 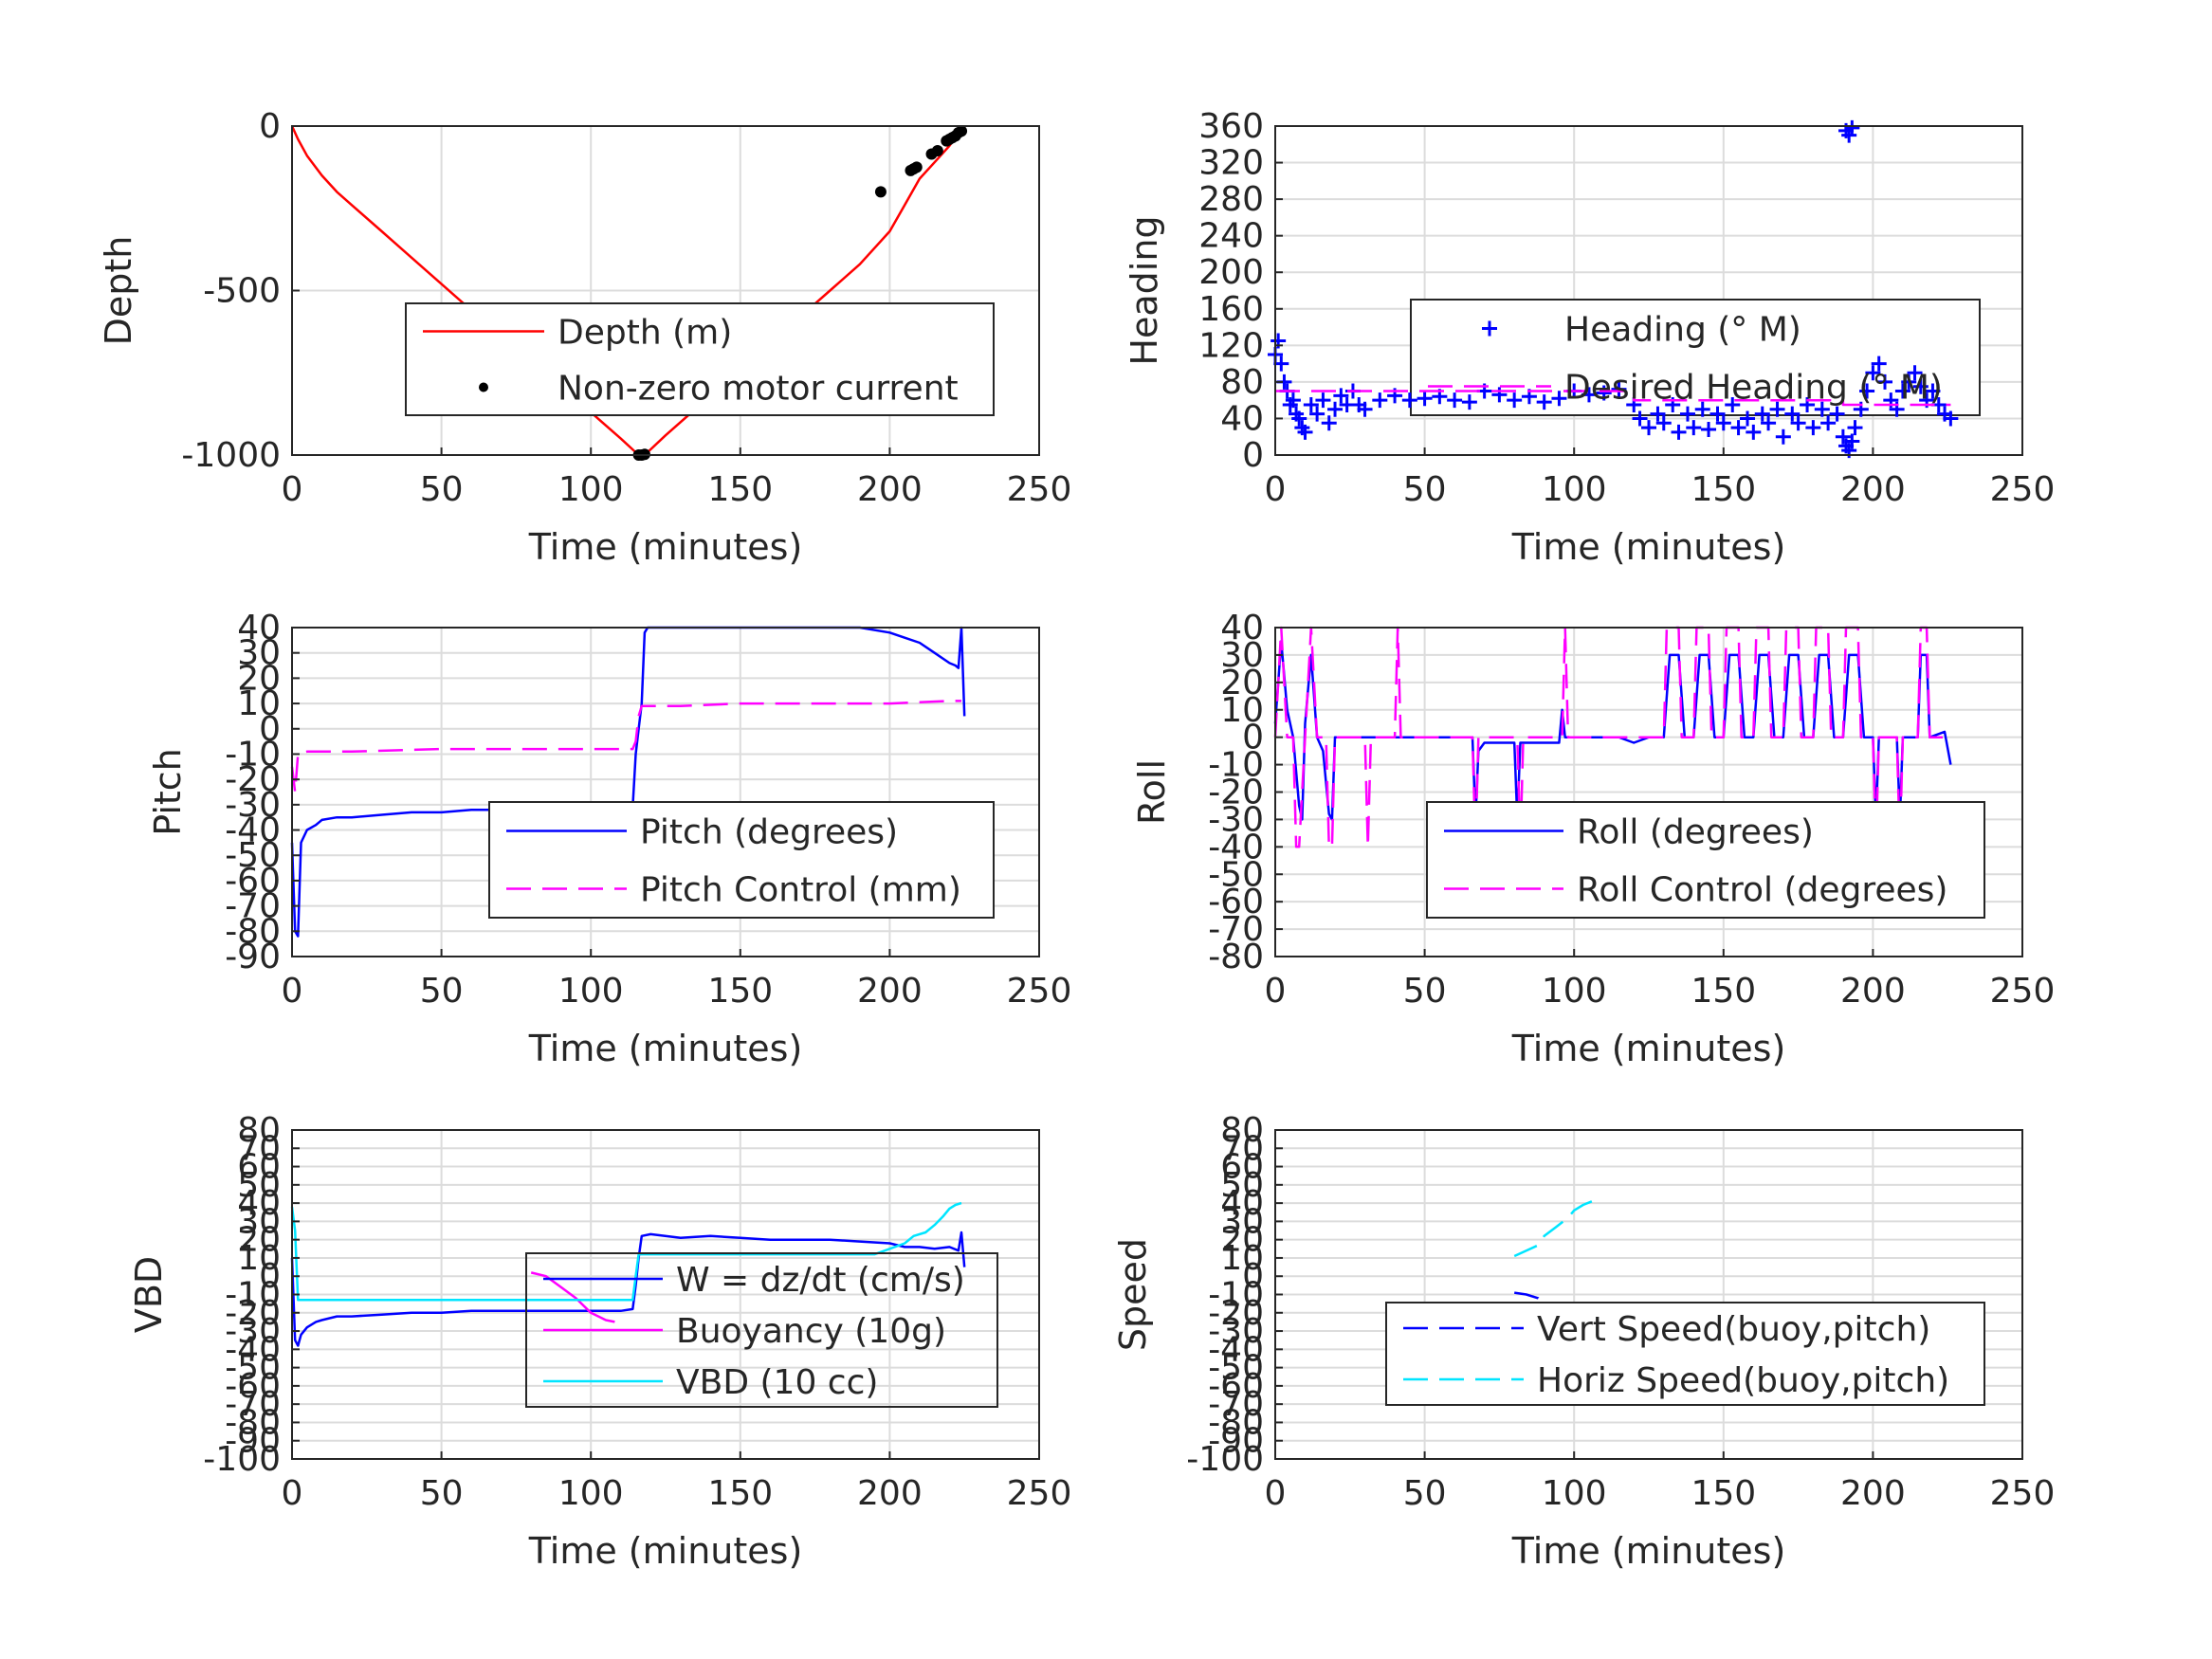 I want to click on depth-ticks: 0 50 100 150 200 250 -1000 -500 0, so click(x=626, y=308).